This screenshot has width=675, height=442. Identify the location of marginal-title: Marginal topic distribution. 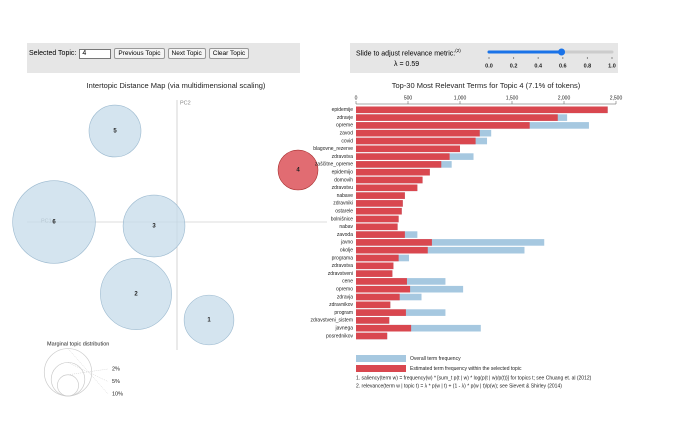
(78, 344).